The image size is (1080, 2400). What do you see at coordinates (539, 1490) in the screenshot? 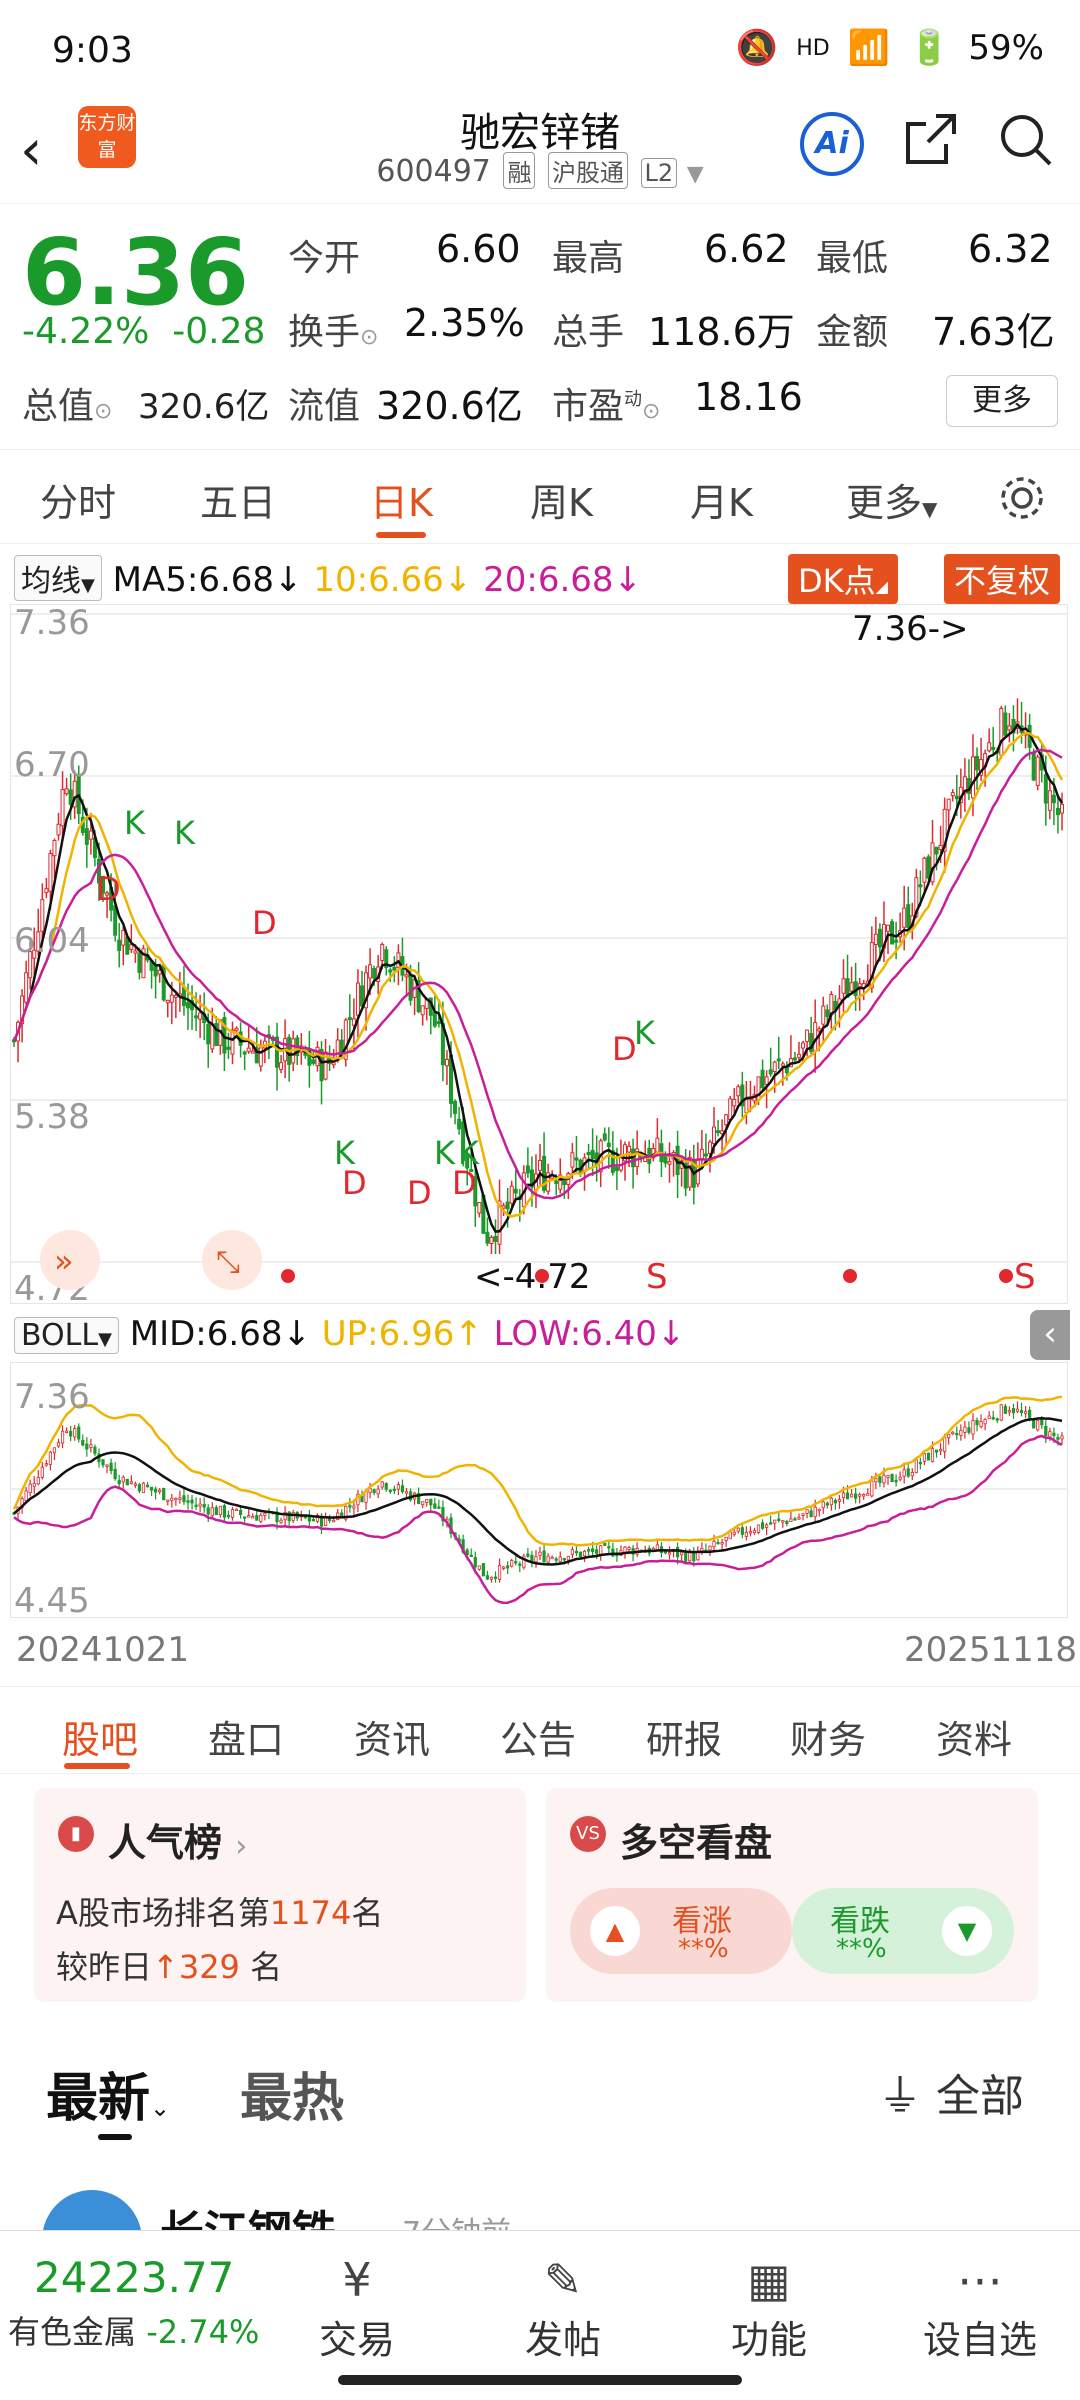
I see `boll-chart: 7.36 4.45` at bounding box center [539, 1490].